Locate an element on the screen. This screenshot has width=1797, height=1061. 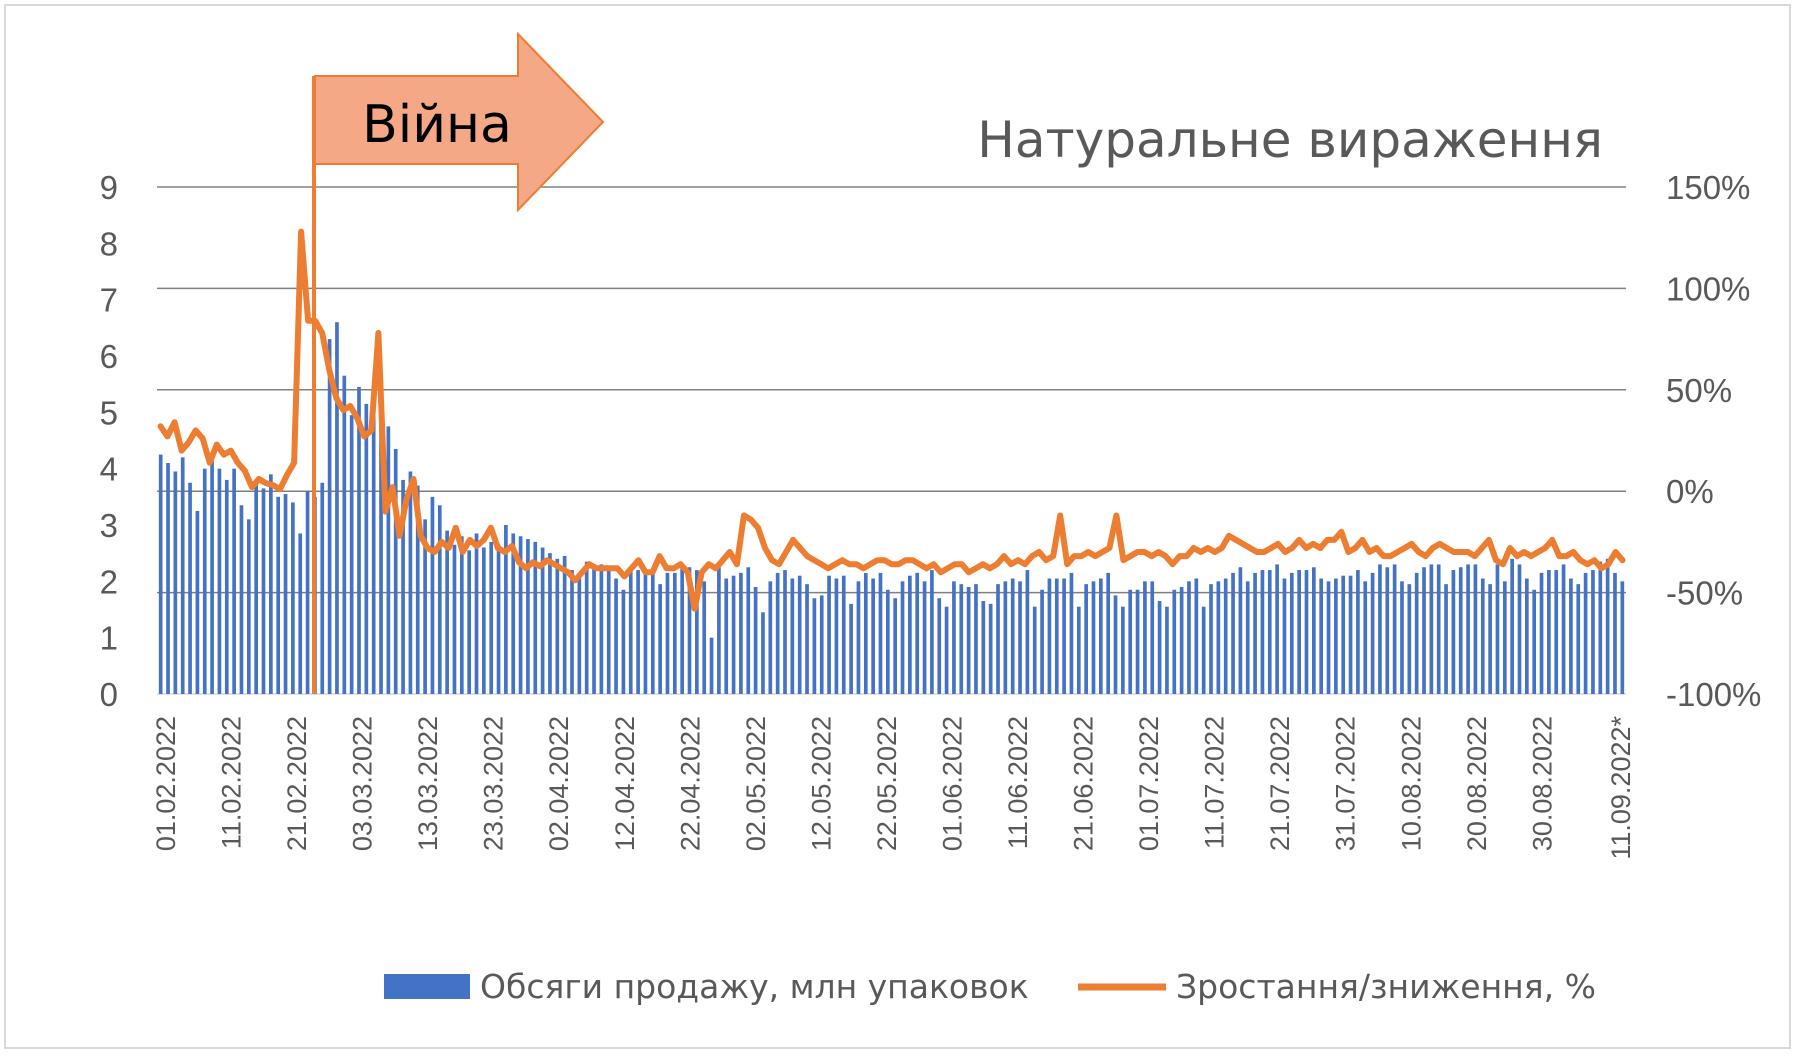
right-tick-label: -100% is located at coordinates (1713, 694).